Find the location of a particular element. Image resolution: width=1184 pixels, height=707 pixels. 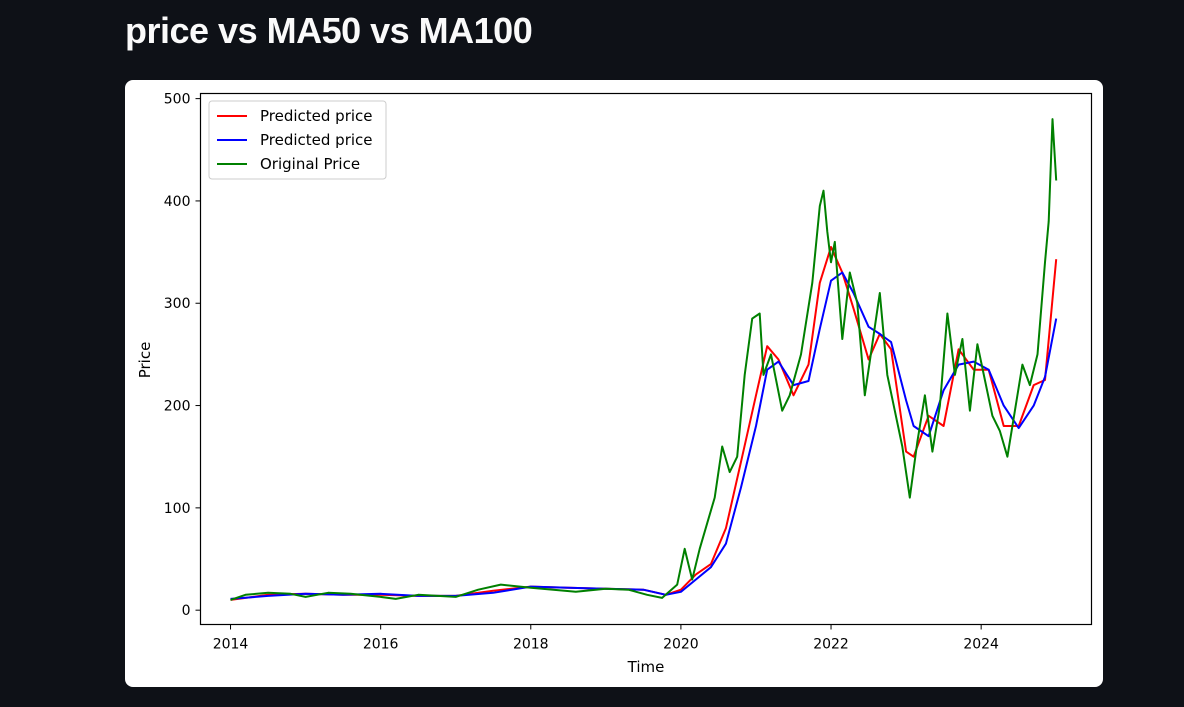

x-axis-title: Time is located at coordinates (646, 667).